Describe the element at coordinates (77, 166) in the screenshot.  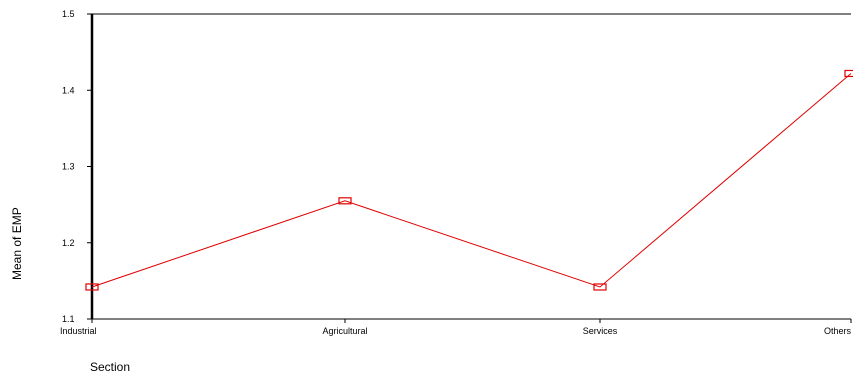
I see `y-axis-ticks: 1.1 1.2 1.3 1.4 1.5` at that location.